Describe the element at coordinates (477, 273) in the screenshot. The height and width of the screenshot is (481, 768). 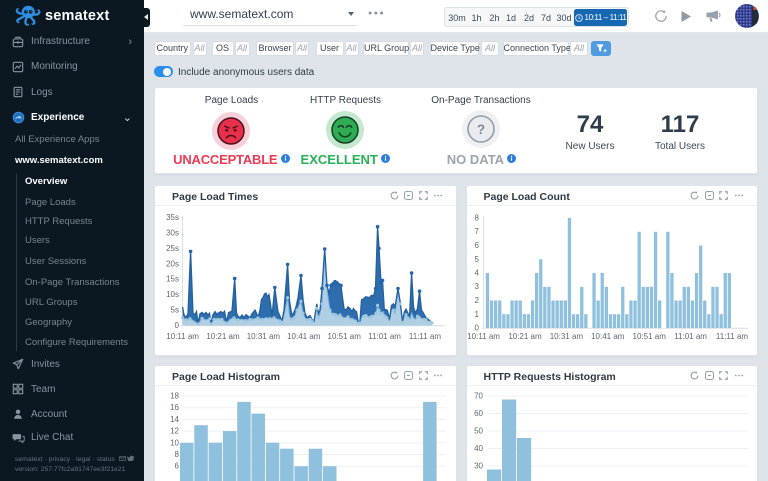
I see `svg-text: 4` at that location.